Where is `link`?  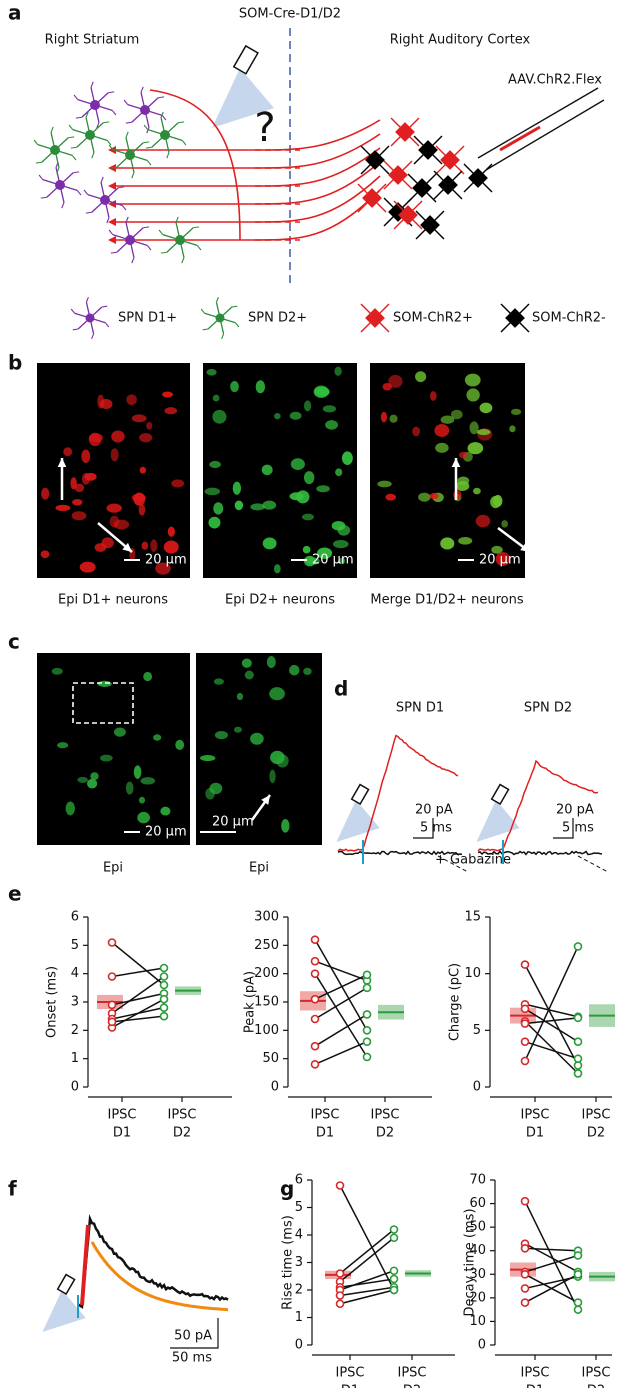 link is located at coordinates (453, 864).